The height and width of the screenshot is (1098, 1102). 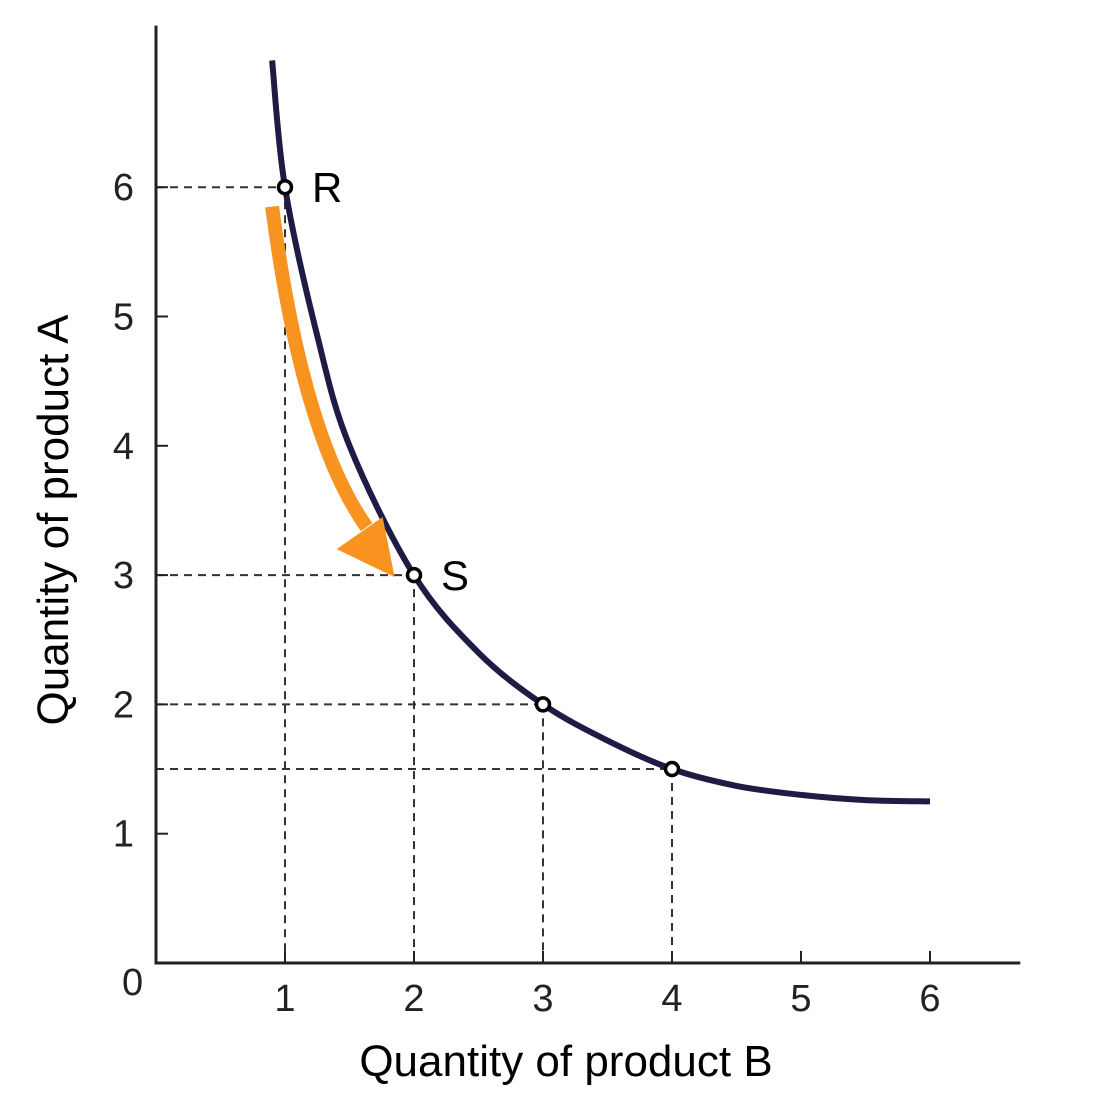 I want to click on x-axis-title: Quantity of product B, so click(x=565, y=1061).